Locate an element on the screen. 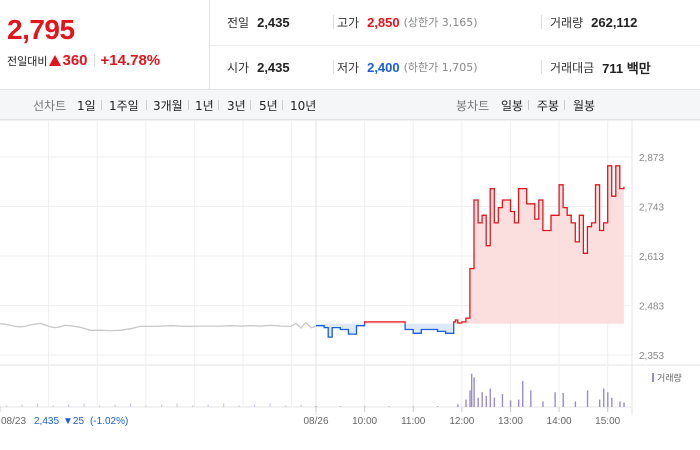  tab-weekly-candle: 주봉 is located at coordinates (548, 106).